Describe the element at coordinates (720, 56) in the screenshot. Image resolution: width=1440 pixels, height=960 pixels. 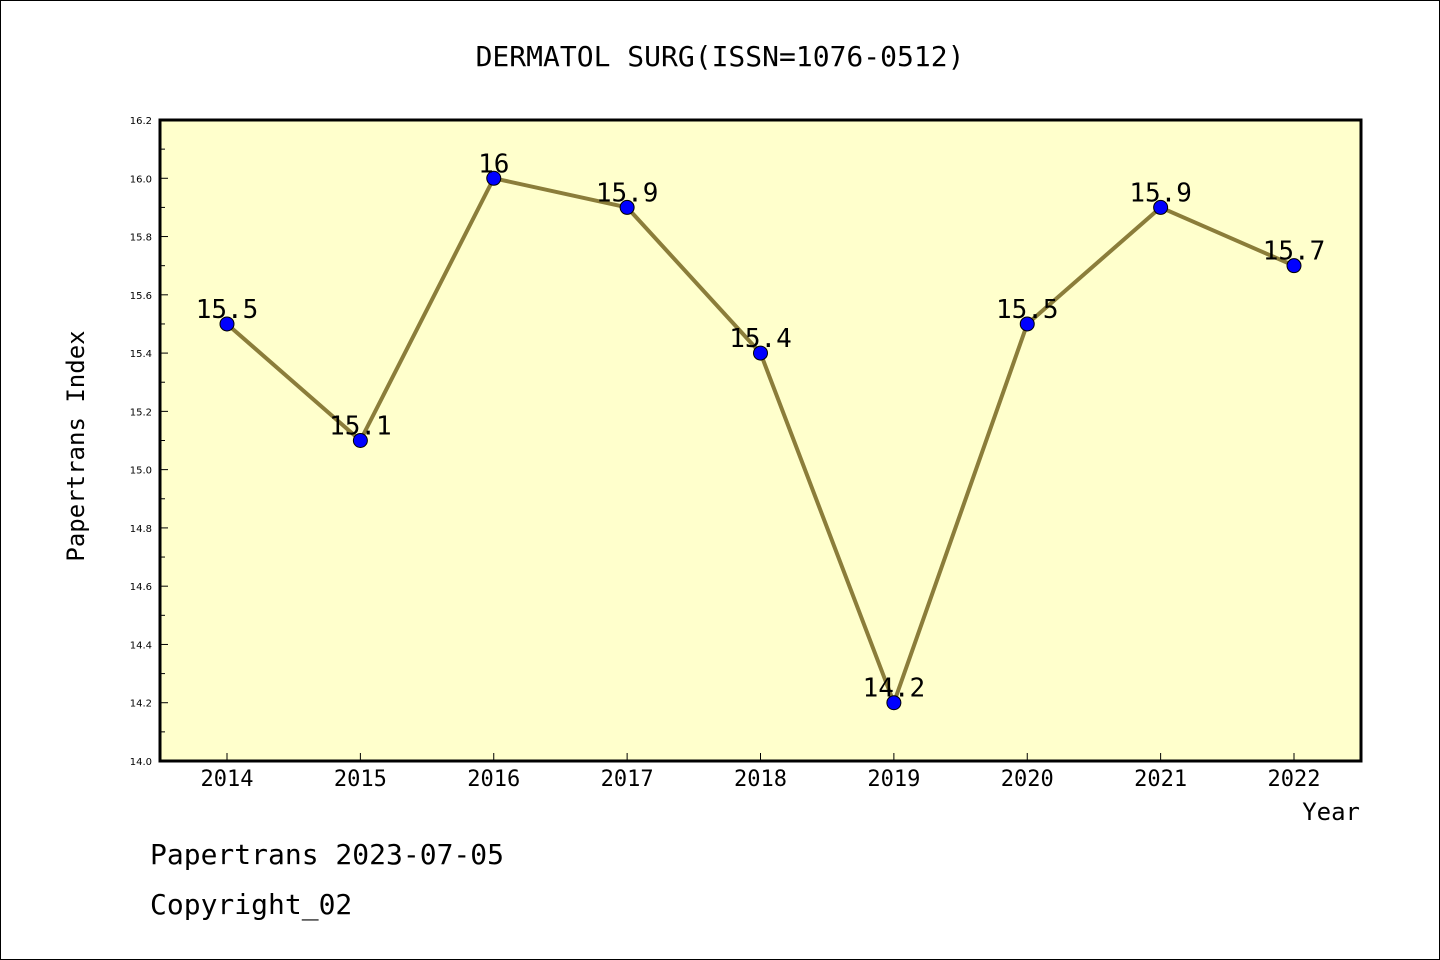
I see `chart-title: DERMATOL SURG(ISSN=1076-0512)` at that location.